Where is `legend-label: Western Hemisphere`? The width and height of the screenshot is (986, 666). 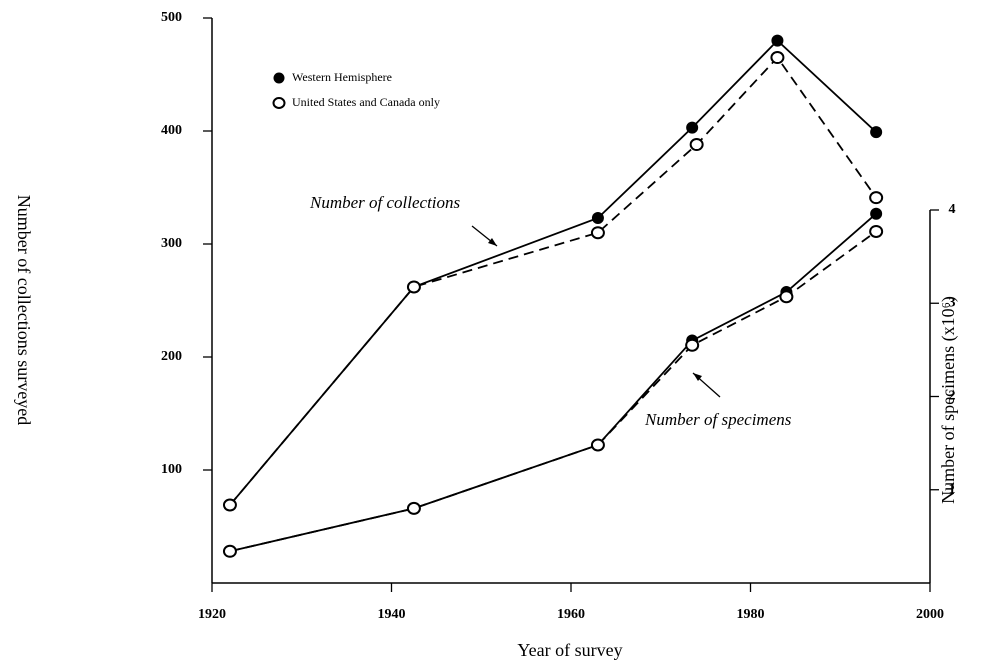 legend-label: Western Hemisphere is located at coordinates (342, 77).